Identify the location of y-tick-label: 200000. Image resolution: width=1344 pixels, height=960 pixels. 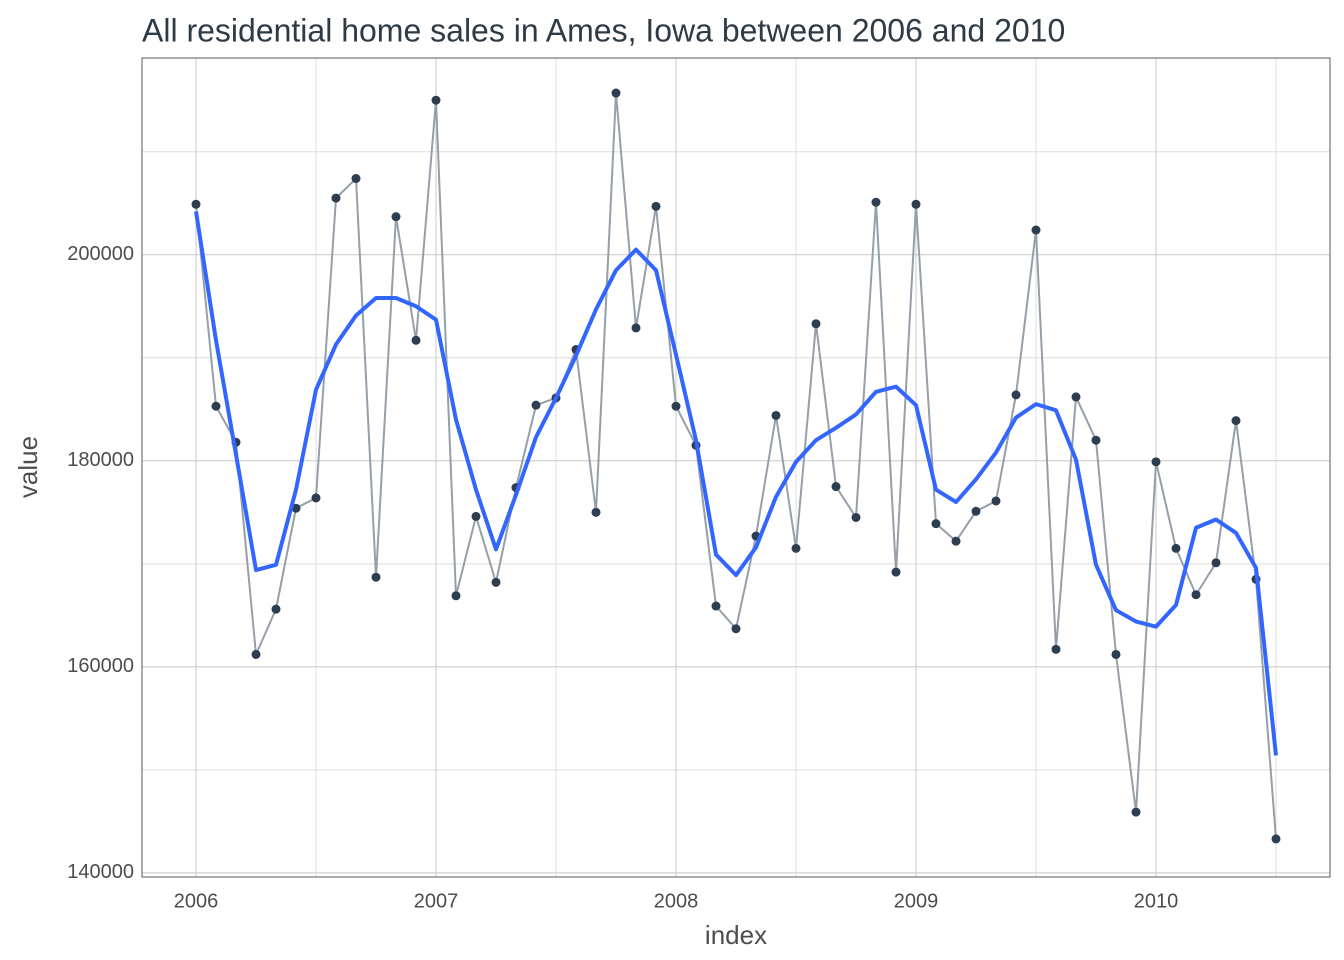
(100, 254).